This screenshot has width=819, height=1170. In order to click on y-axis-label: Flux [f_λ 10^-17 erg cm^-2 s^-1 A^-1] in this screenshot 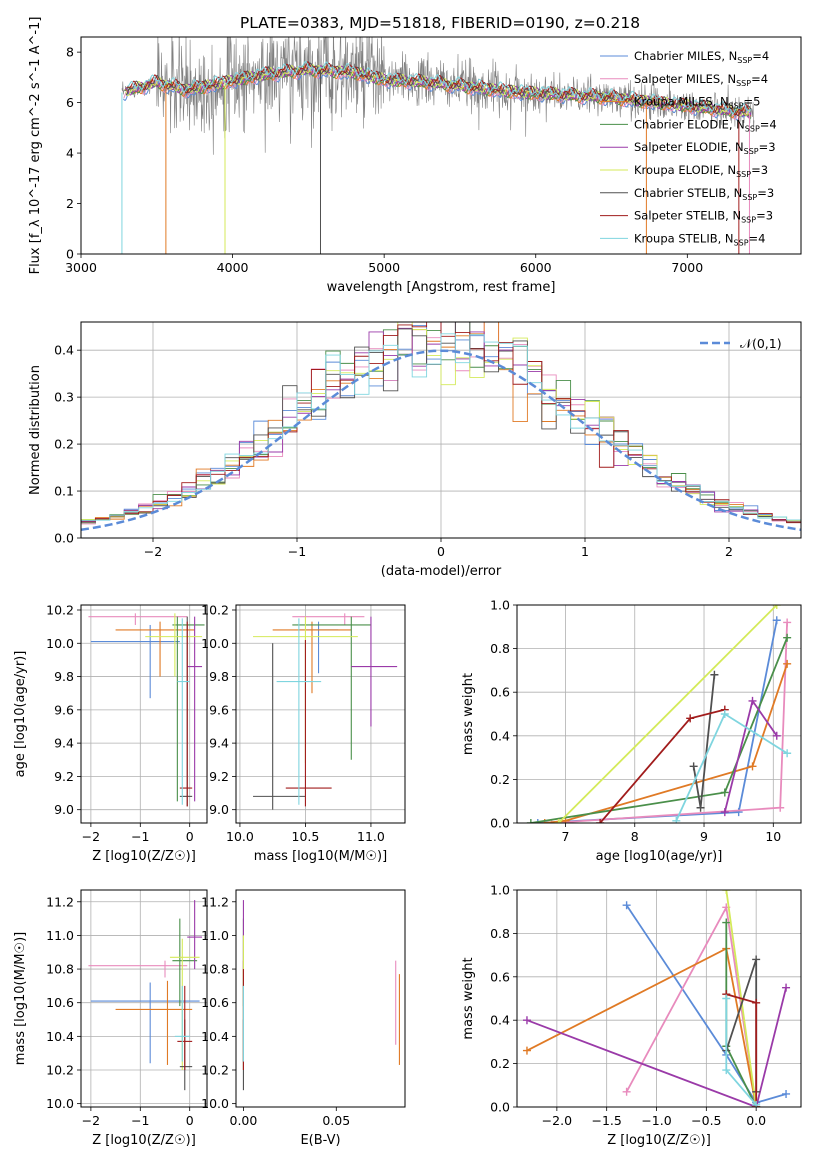, I will do `click(35, 146)`.